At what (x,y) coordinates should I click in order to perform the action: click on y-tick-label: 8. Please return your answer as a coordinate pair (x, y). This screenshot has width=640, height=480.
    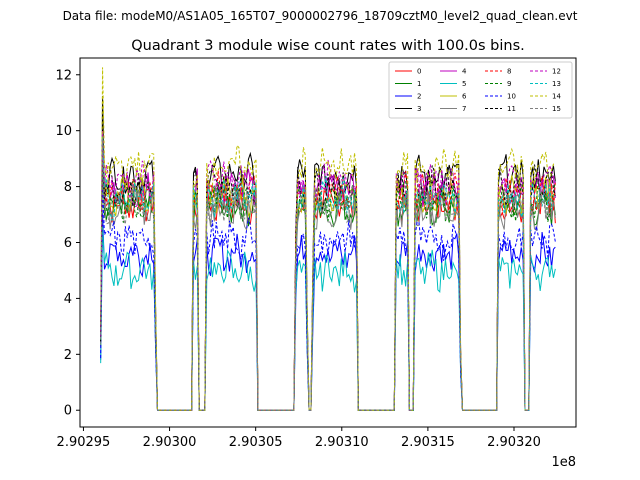
    Looking at the image, I should click on (68, 187).